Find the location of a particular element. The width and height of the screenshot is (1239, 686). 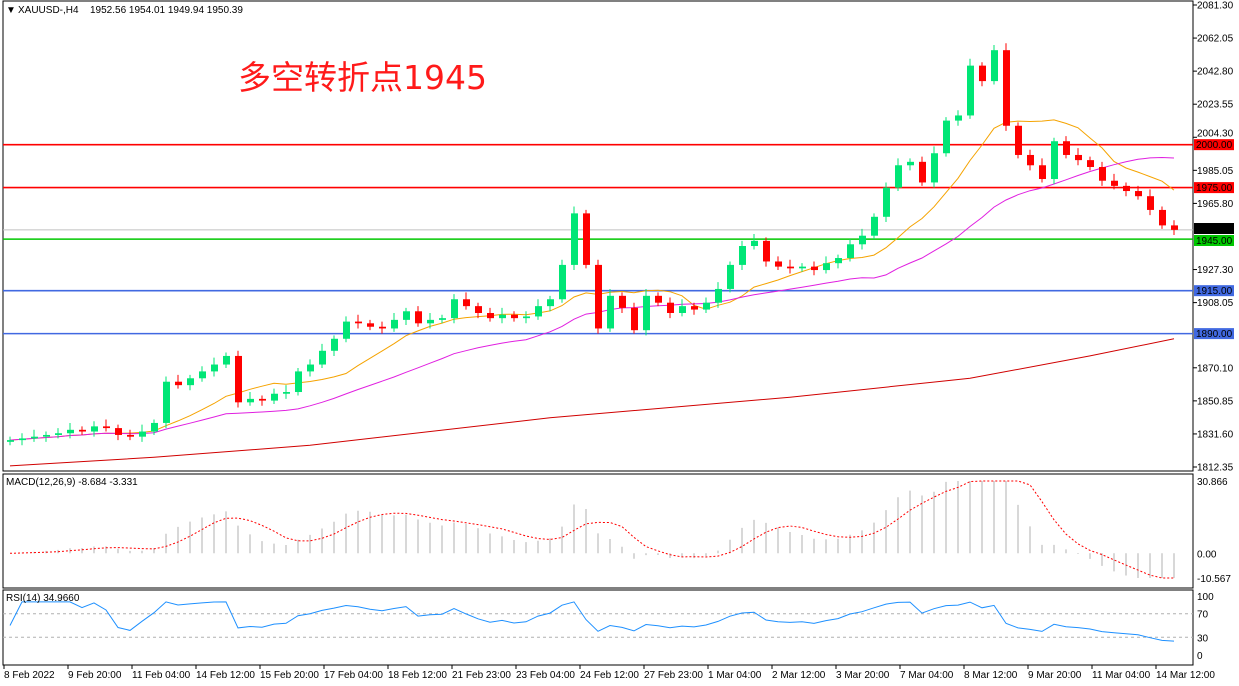

level-label: 1915.00 is located at coordinates (1214, 291).